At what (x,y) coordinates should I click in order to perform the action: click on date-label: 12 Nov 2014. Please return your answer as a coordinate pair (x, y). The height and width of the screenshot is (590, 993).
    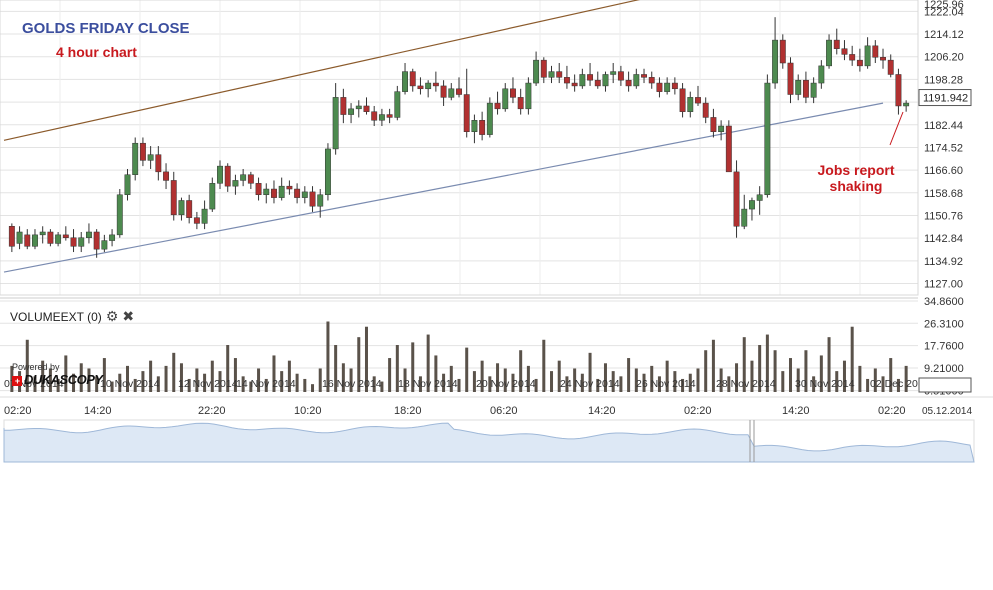
    Looking at the image, I should click on (208, 384).